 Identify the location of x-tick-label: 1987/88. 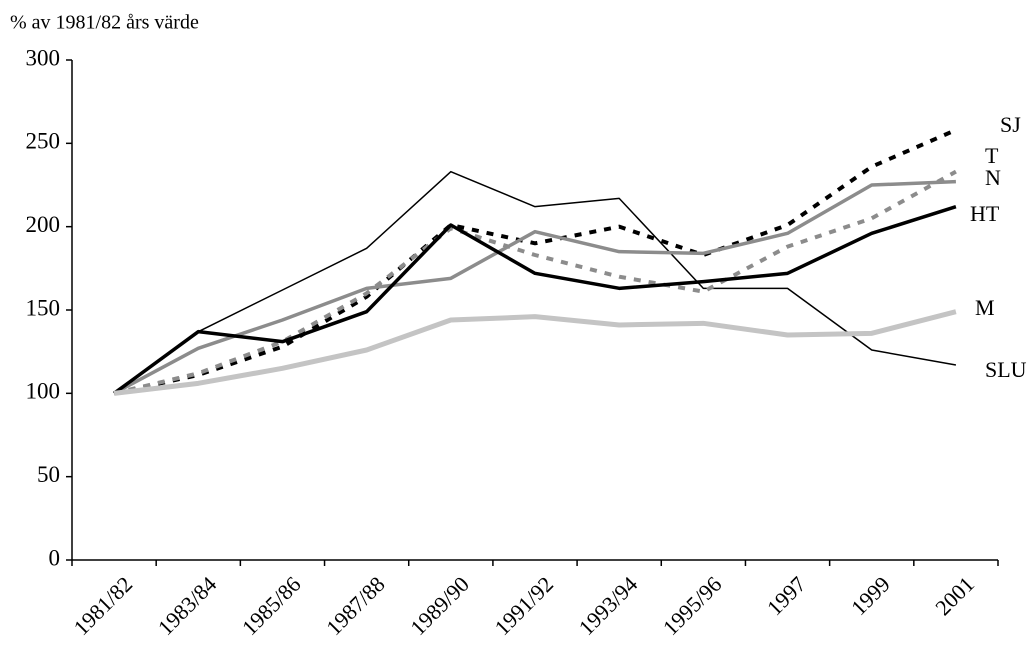
(355, 605).